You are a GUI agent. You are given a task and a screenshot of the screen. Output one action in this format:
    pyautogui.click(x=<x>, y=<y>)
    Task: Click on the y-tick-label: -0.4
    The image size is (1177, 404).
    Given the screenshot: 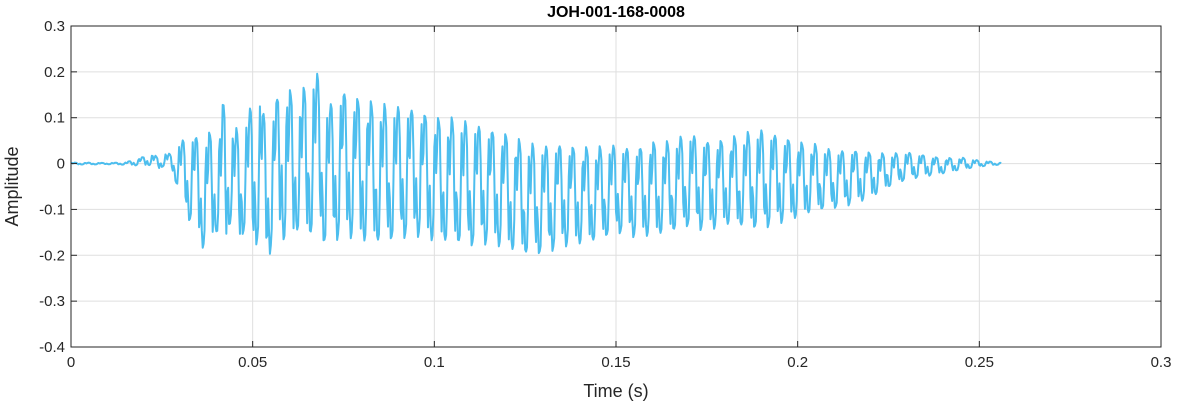 What is the action you would take?
    pyautogui.click(x=52, y=347)
    